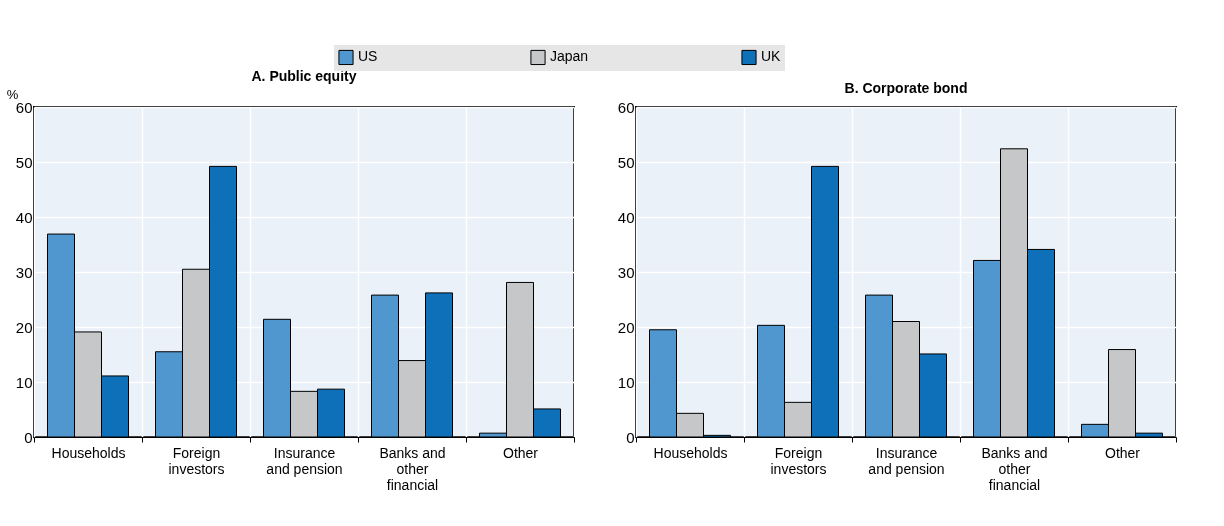 The height and width of the screenshot is (526, 1224). I want to click on legend-label: UK, so click(771, 56).